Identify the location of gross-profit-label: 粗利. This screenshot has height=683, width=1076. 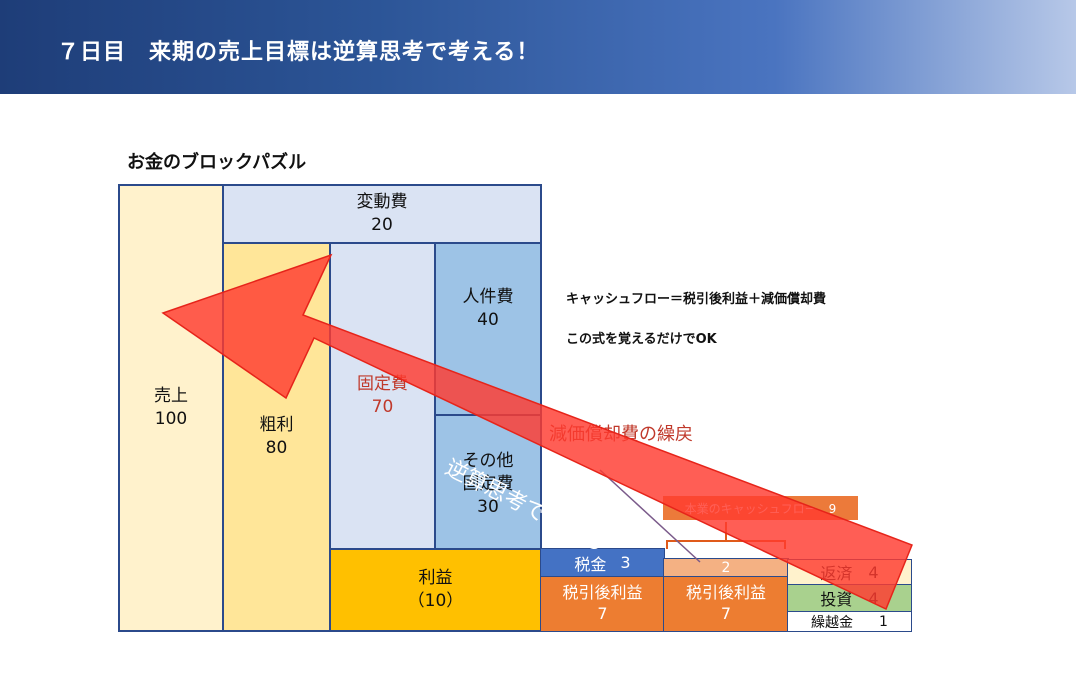
(276, 425).